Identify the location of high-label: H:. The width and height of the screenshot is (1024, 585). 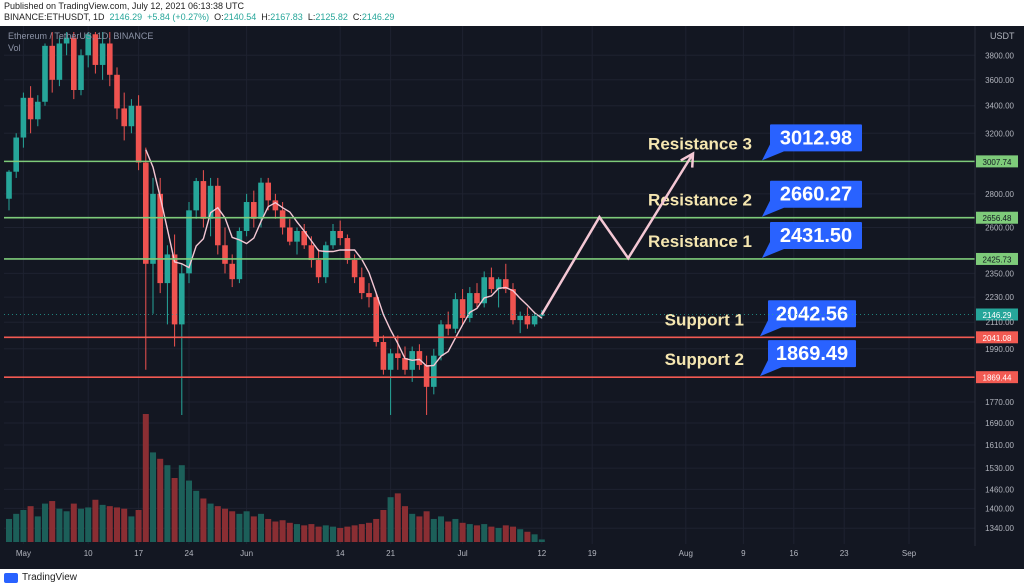
(266, 17).